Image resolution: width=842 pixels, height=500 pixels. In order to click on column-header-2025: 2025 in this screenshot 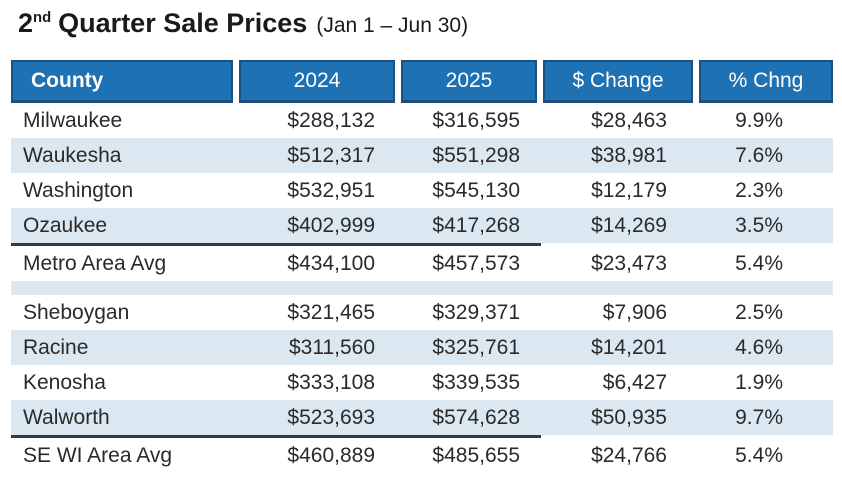, I will do `click(469, 81)`.